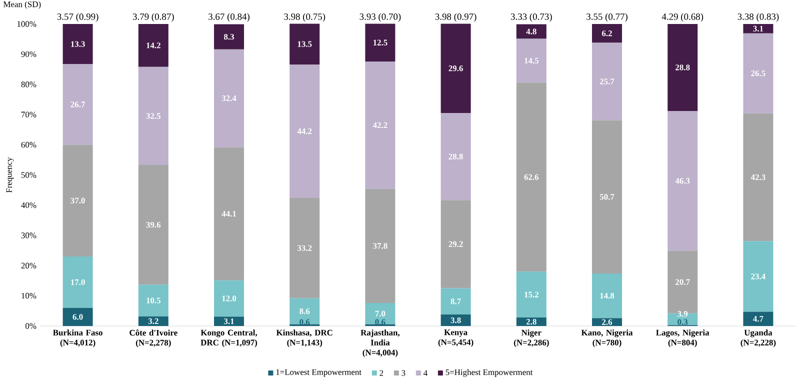  I want to click on data-label: 32.5, so click(153, 116).